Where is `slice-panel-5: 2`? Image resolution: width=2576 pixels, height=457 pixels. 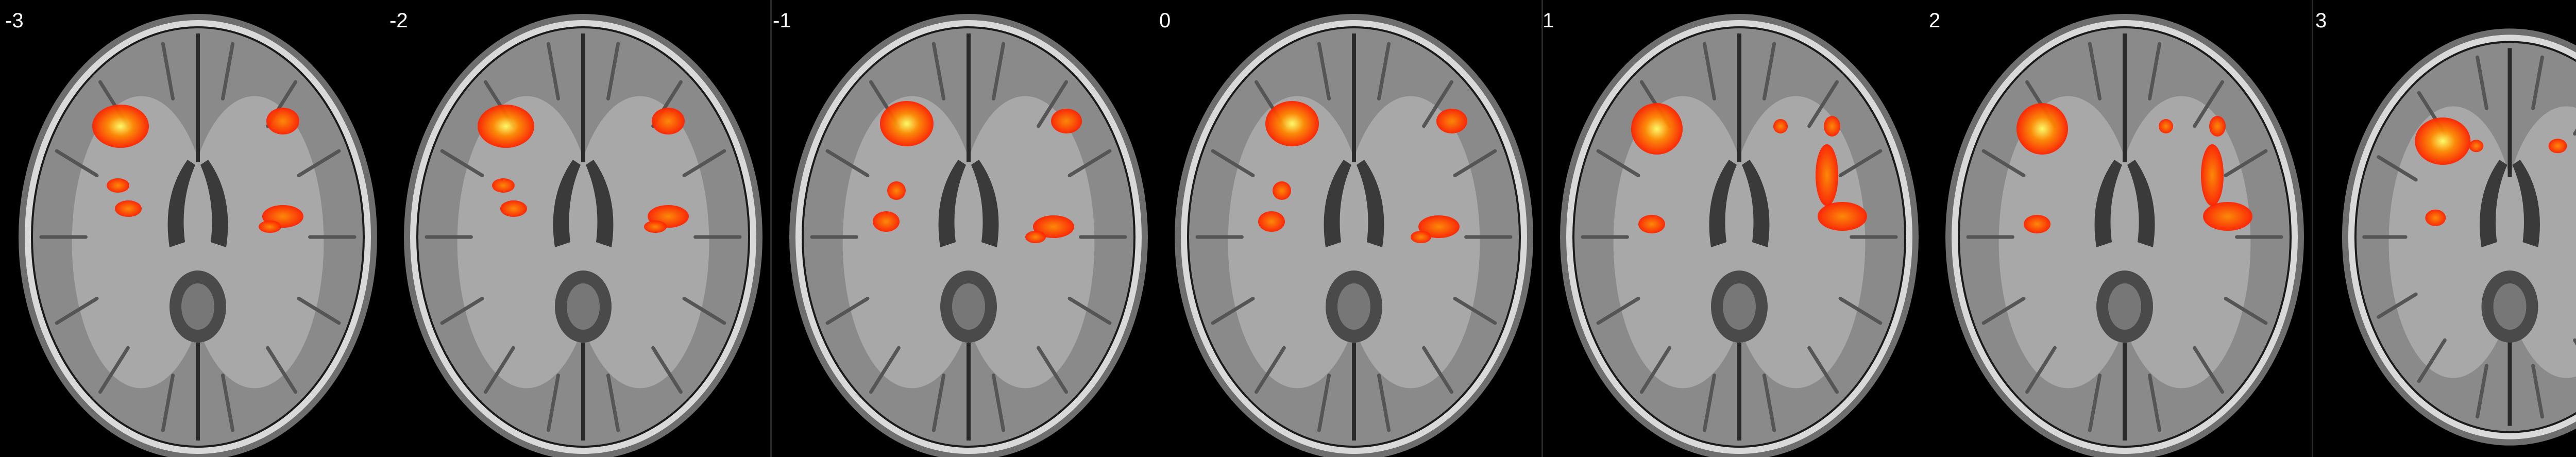
slice-panel-5: 2 is located at coordinates (2119, 229).